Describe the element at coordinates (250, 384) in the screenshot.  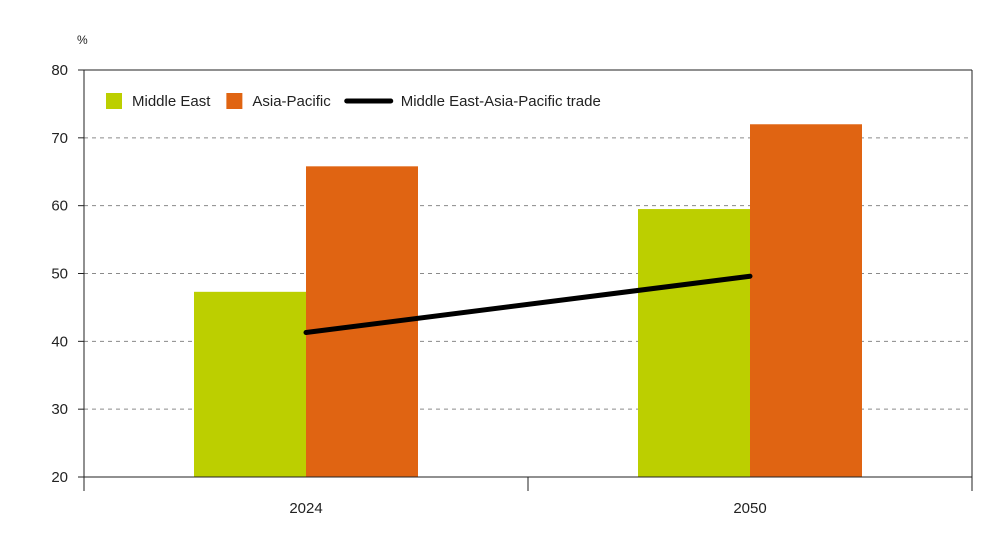
I see `bar-middle-east-2024` at that location.